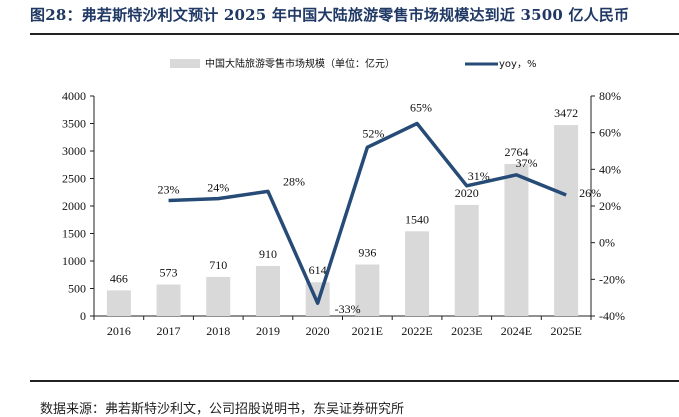 The height and width of the screenshot is (417, 679). I want to click on bar-data-label: 1540, so click(417, 219).